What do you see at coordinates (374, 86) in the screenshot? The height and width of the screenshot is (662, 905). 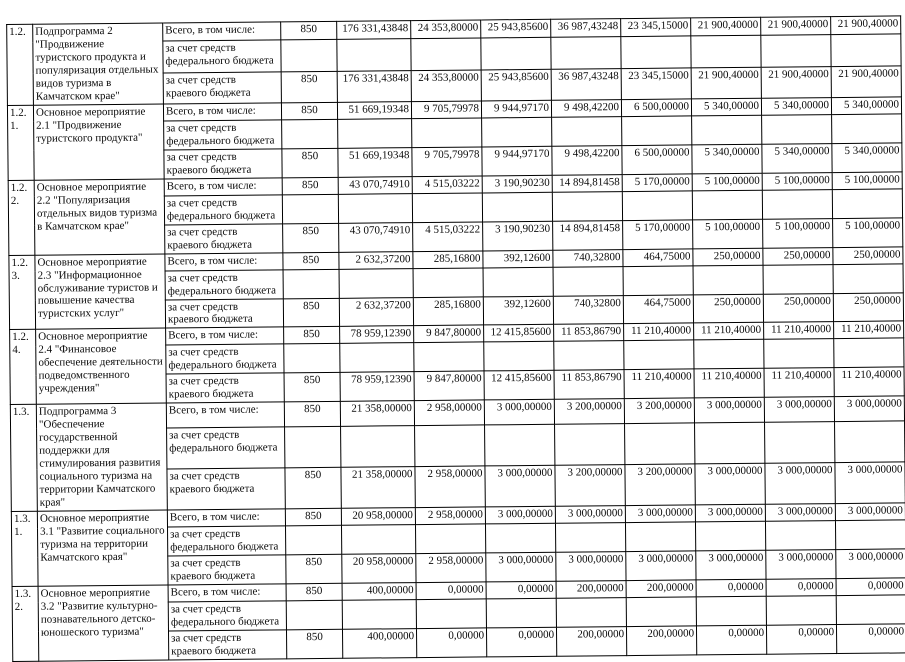 I see `amount-cell: 176 331,43848` at bounding box center [374, 86].